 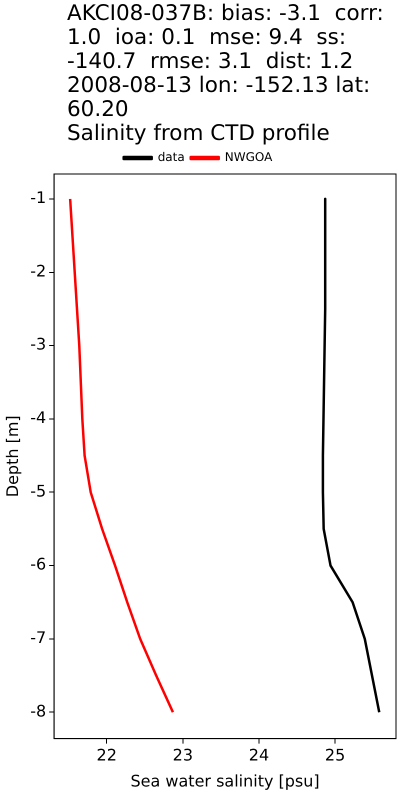 I want to click on y-tick-label: -8, so click(x=38, y=710).